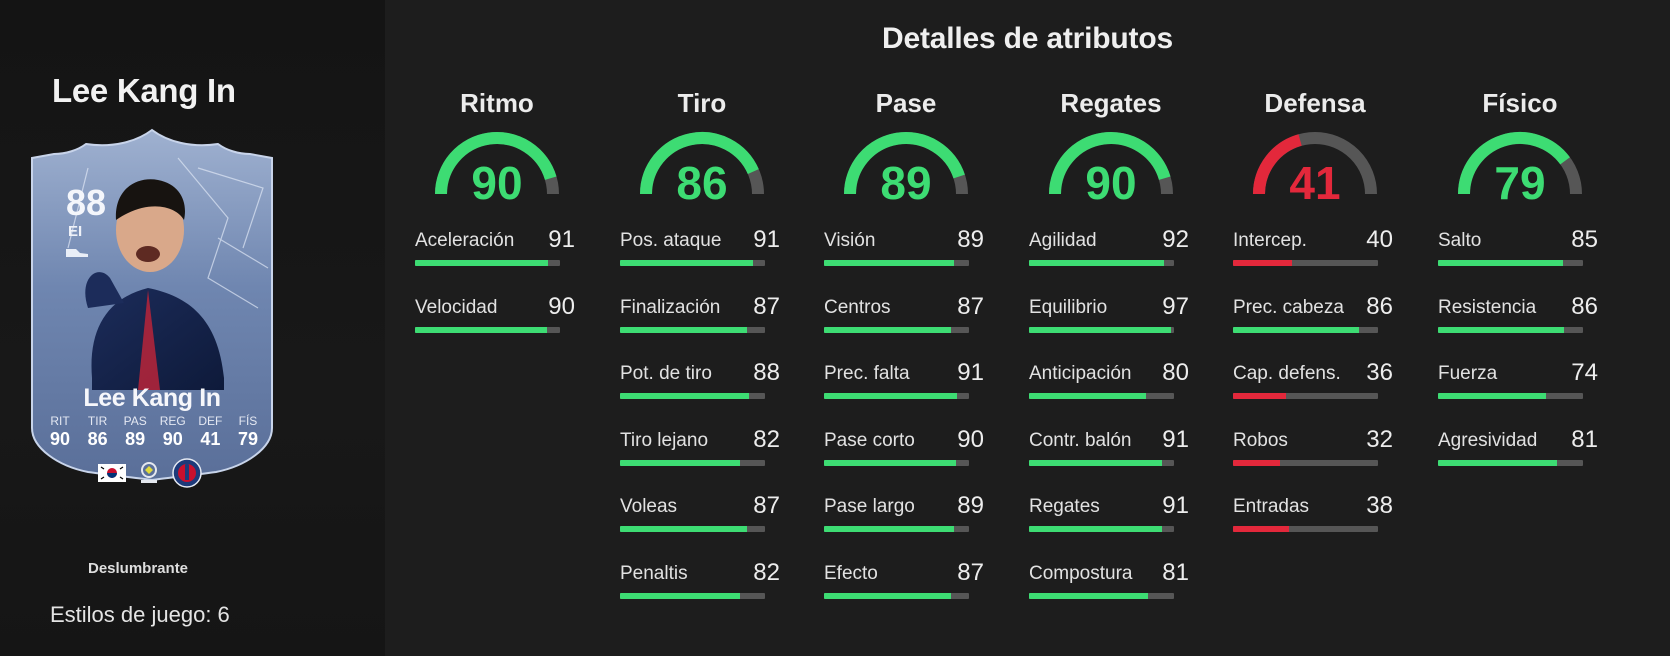  Describe the element at coordinates (1315, 461) in the screenshot. I see `attribute-row: Robos 32` at that location.